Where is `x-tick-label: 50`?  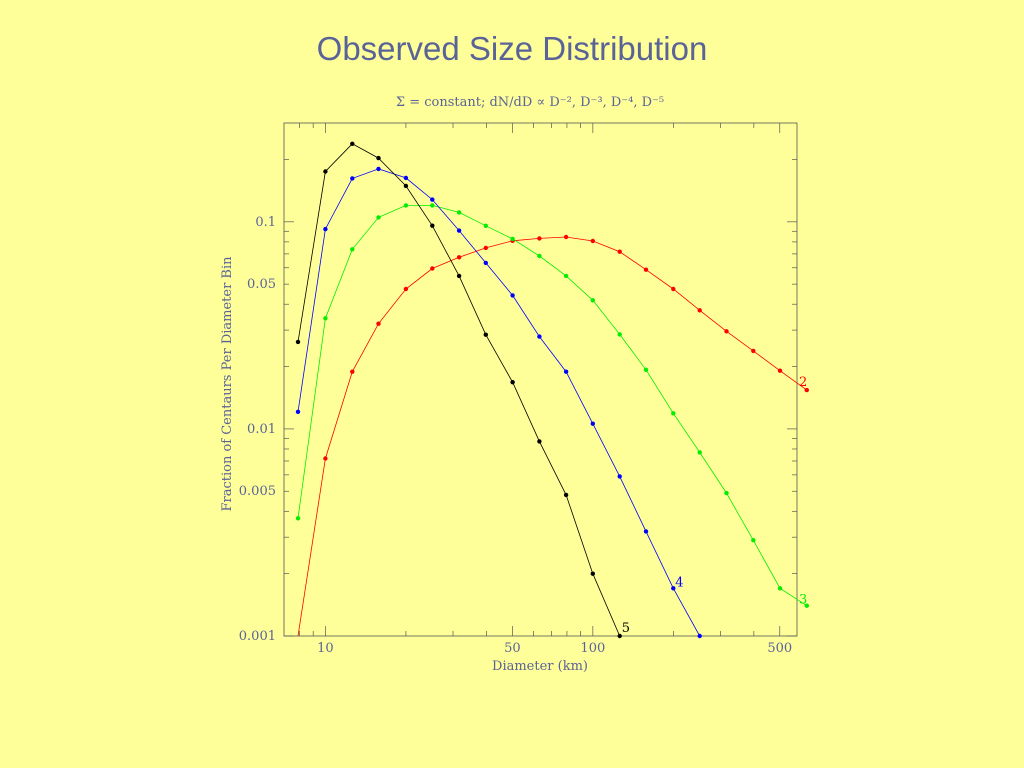
x-tick-label: 50 is located at coordinates (512, 648).